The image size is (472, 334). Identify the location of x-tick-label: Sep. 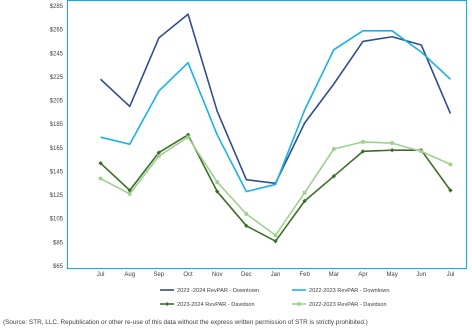
(159, 275).